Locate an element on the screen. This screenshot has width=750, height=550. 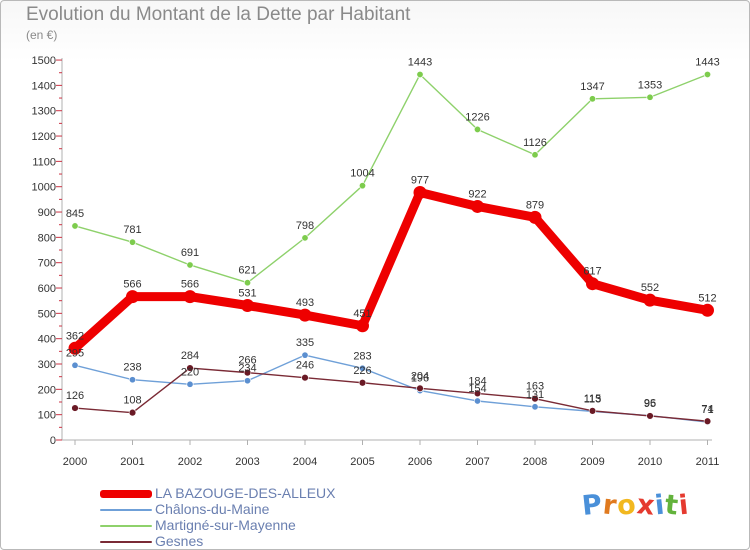
x-tick-label: 2003 is located at coordinates (247, 462).